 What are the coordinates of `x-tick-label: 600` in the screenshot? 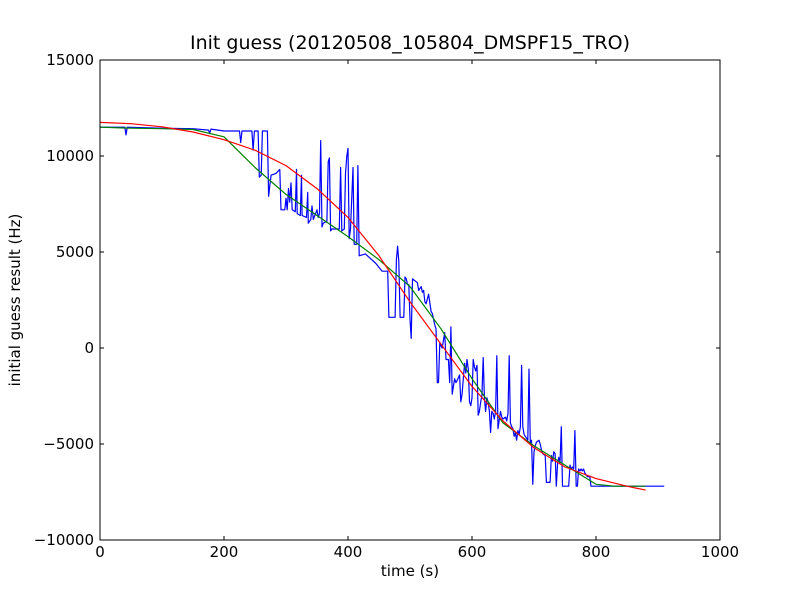 It's located at (472, 552).